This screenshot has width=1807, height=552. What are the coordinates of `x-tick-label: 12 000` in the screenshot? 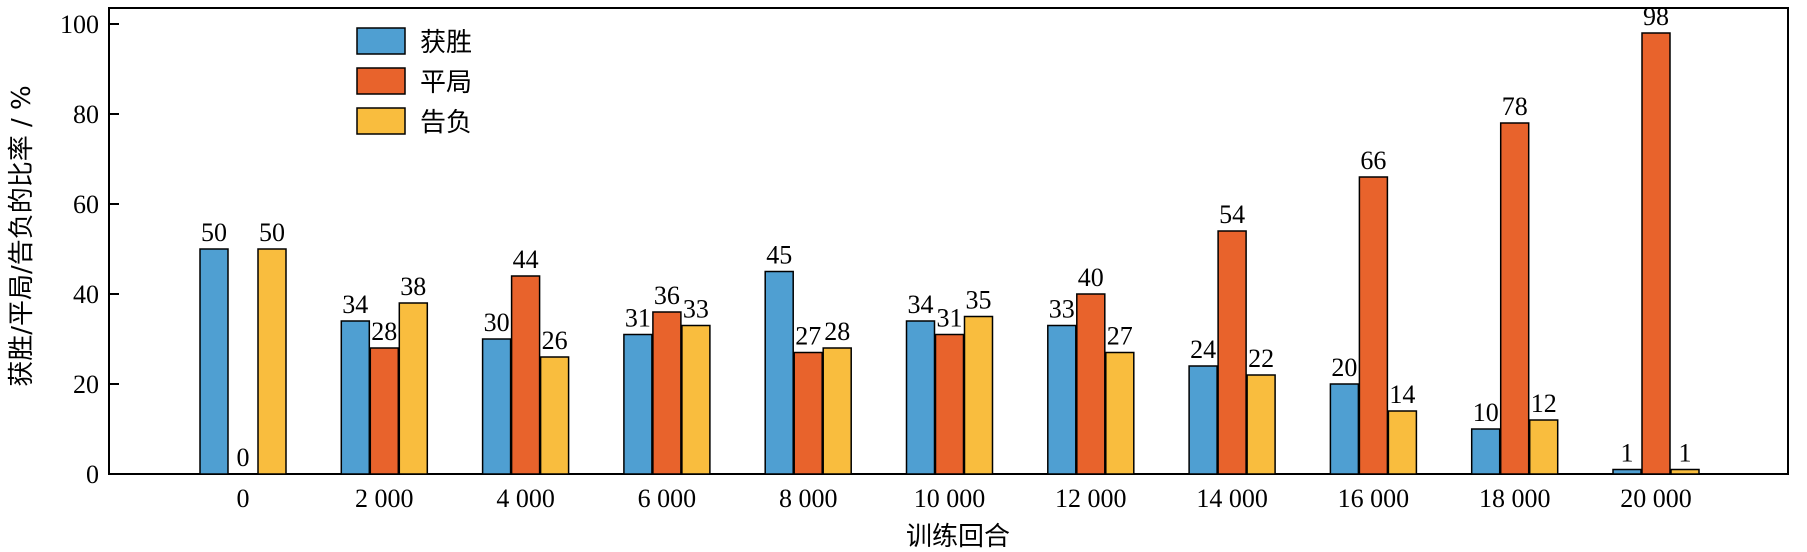 It's located at (1091, 498).